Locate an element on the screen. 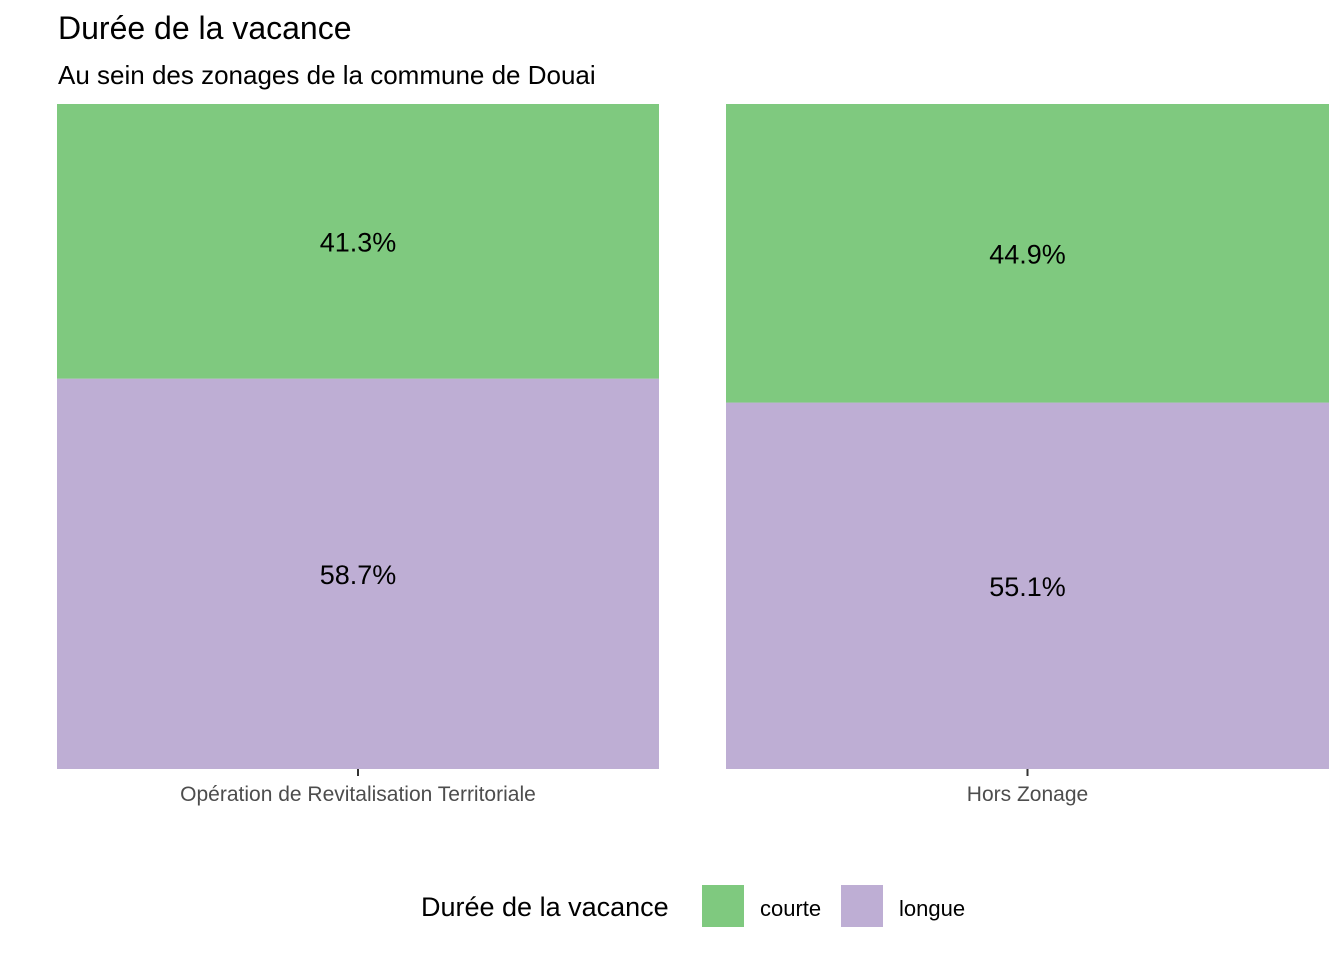 The image size is (1344, 960). chart-title: Durée de la vacance is located at coordinates (205, 28).